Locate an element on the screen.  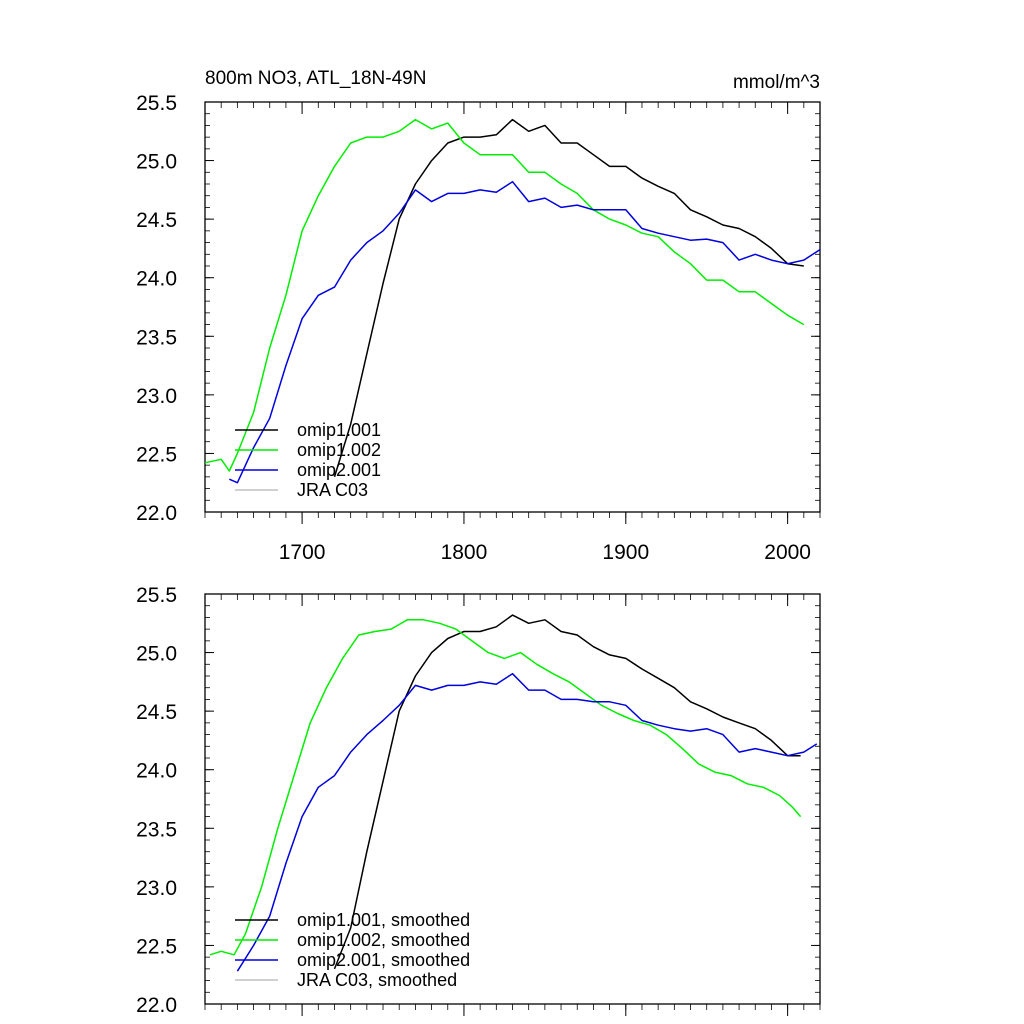
legend-label: JRA C03 is located at coordinates (332, 490).